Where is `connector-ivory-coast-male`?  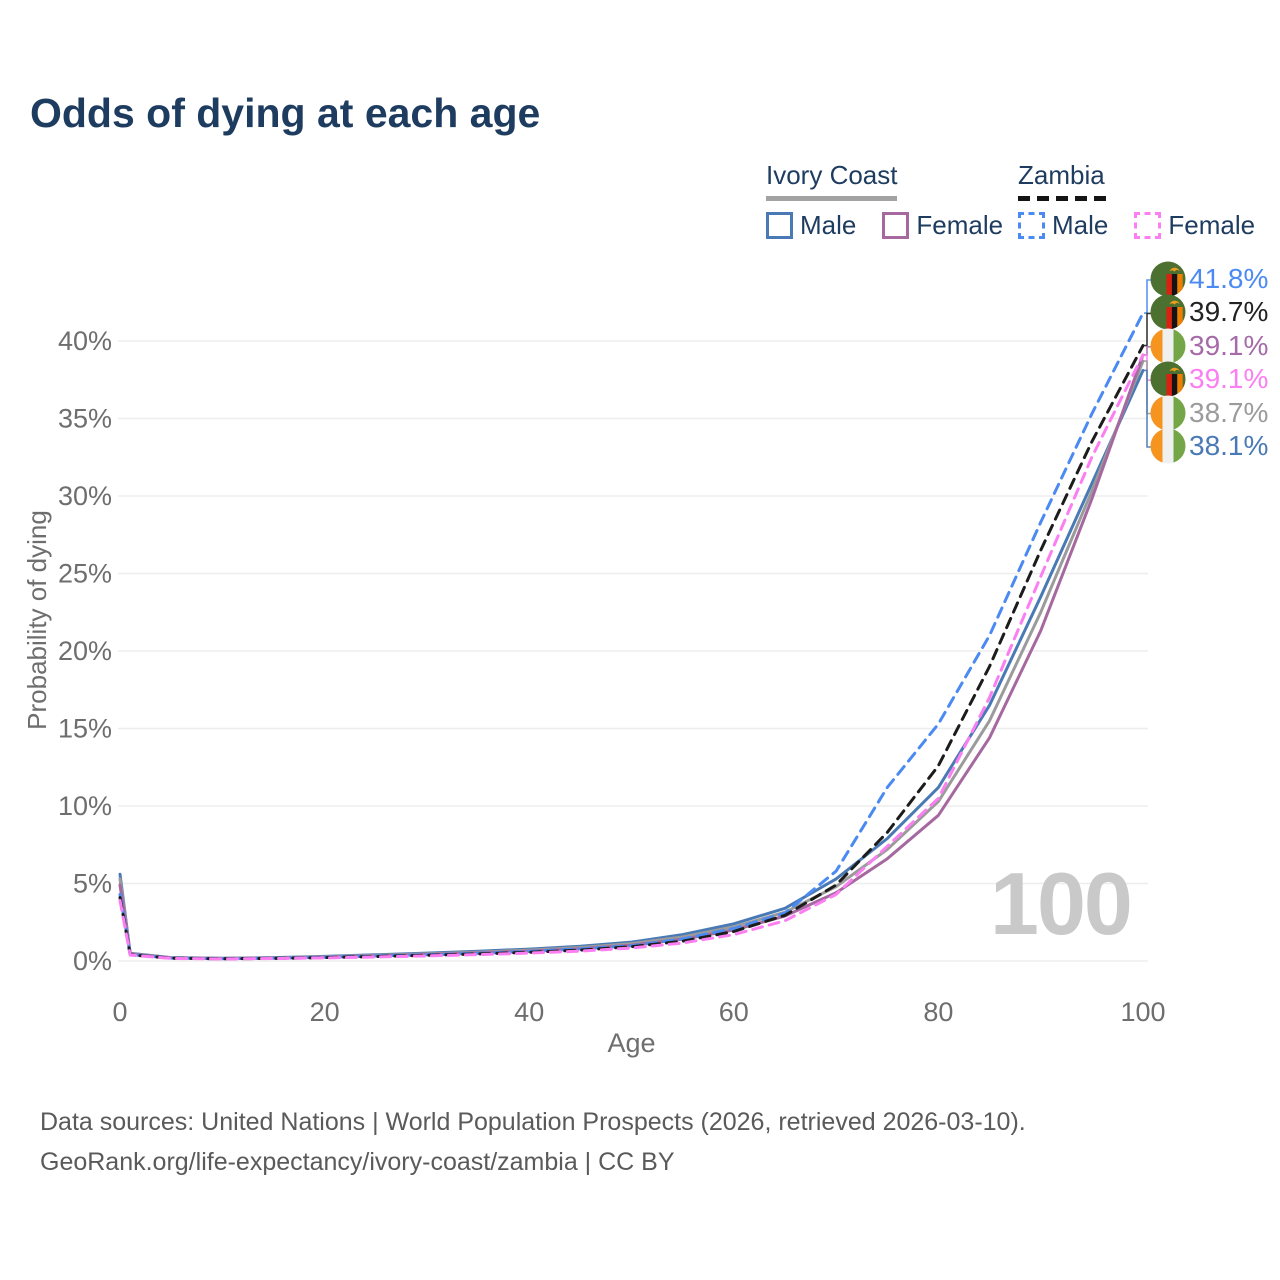
connector-ivory-coast-male is located at coordinates (1148, 408).